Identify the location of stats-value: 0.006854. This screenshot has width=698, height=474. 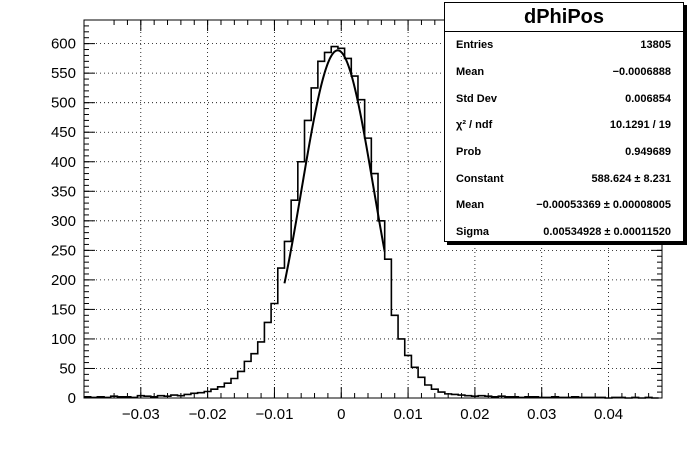
(648, 99).